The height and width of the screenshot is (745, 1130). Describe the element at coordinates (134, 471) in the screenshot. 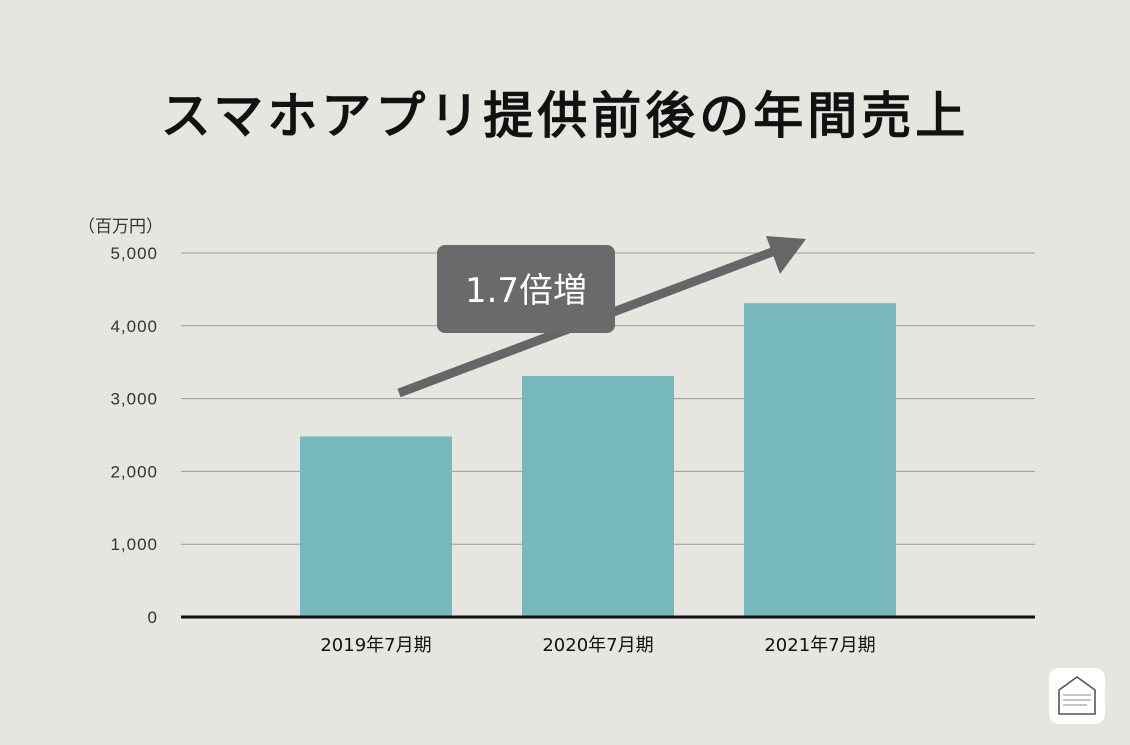

I see `y-tick-label: 2,000` at that location.